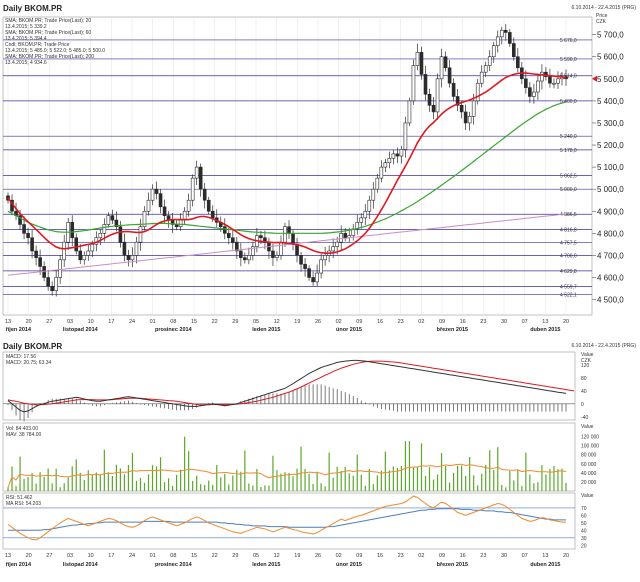 This screenshot has height=582, width=640. What do you see at coordinates (504, 322) in the screenshot?
I see `x-tick-label: 30` at bounding box center [504, 322].